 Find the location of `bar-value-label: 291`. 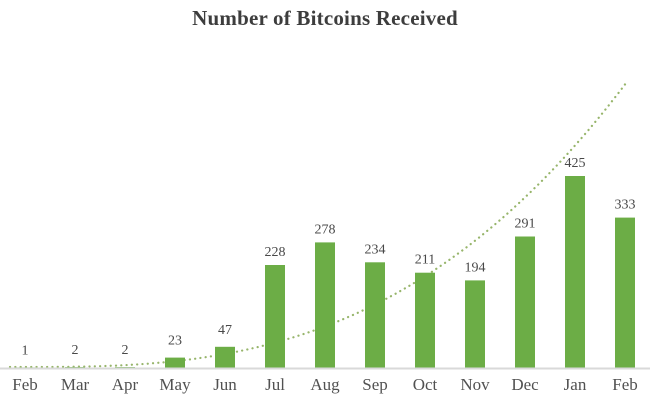

bar-value-label: 291 is located at coordinates (525, 224).